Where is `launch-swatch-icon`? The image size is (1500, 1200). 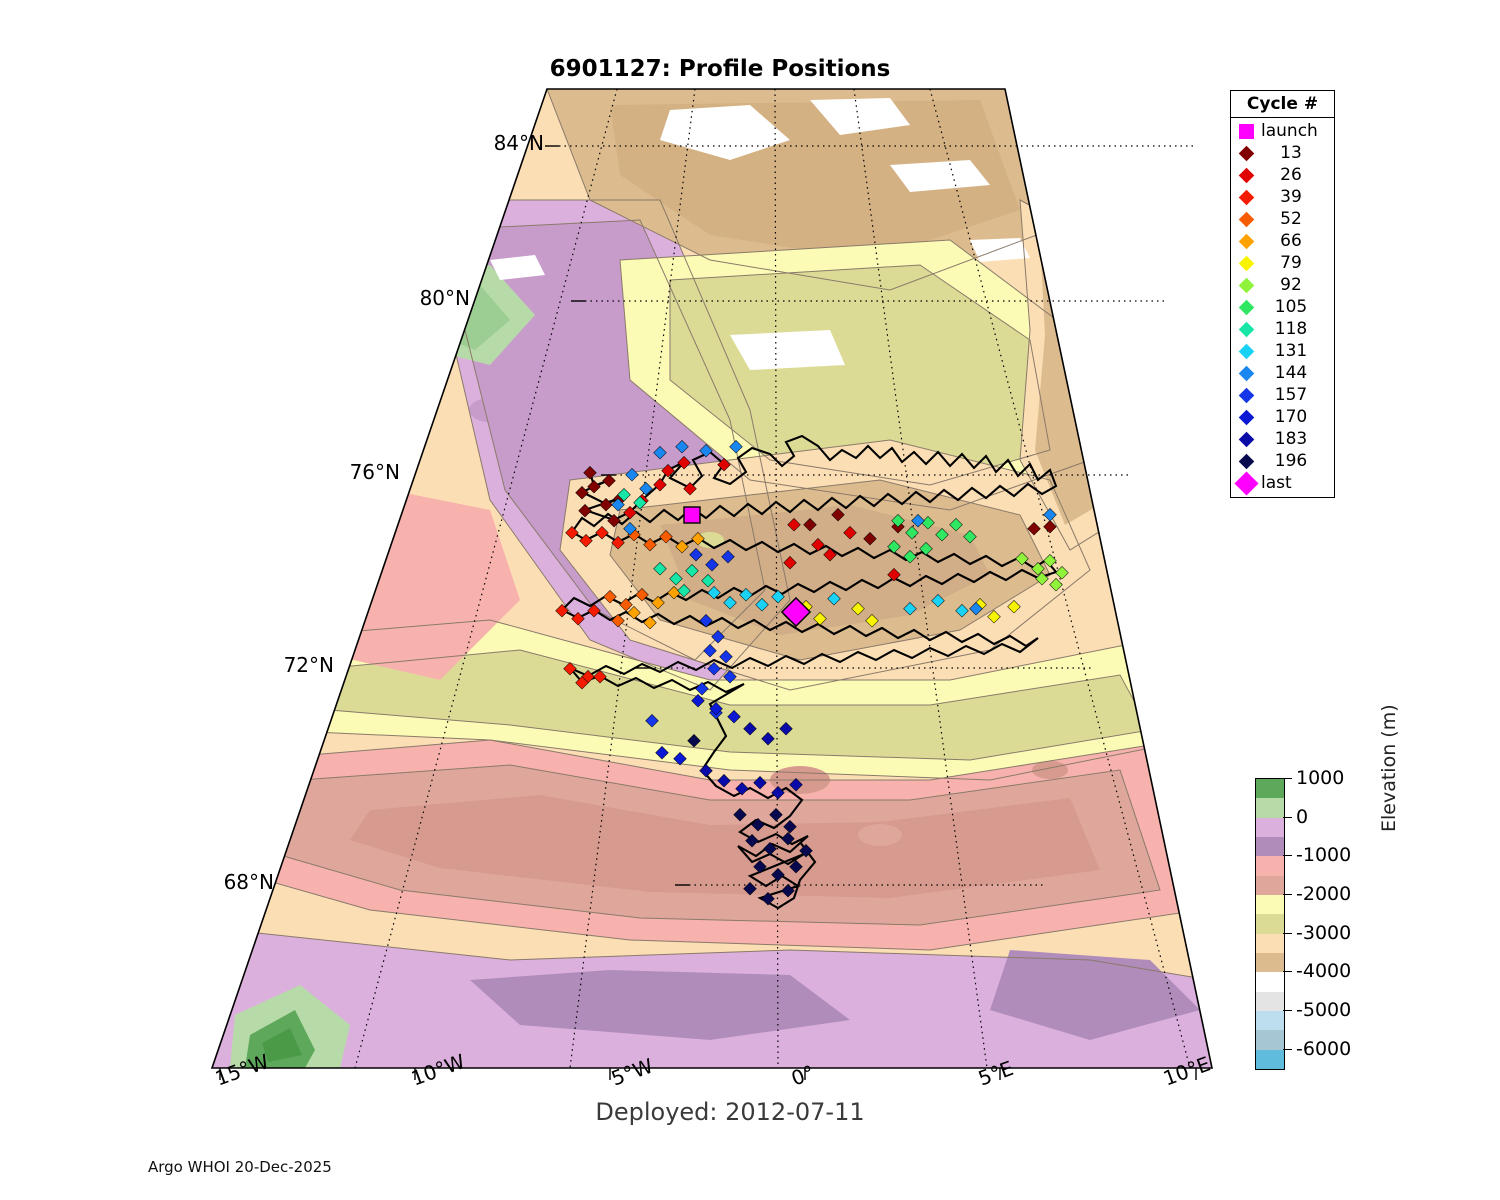 launch-swatch-icon is located at coordinates (1246, 131).